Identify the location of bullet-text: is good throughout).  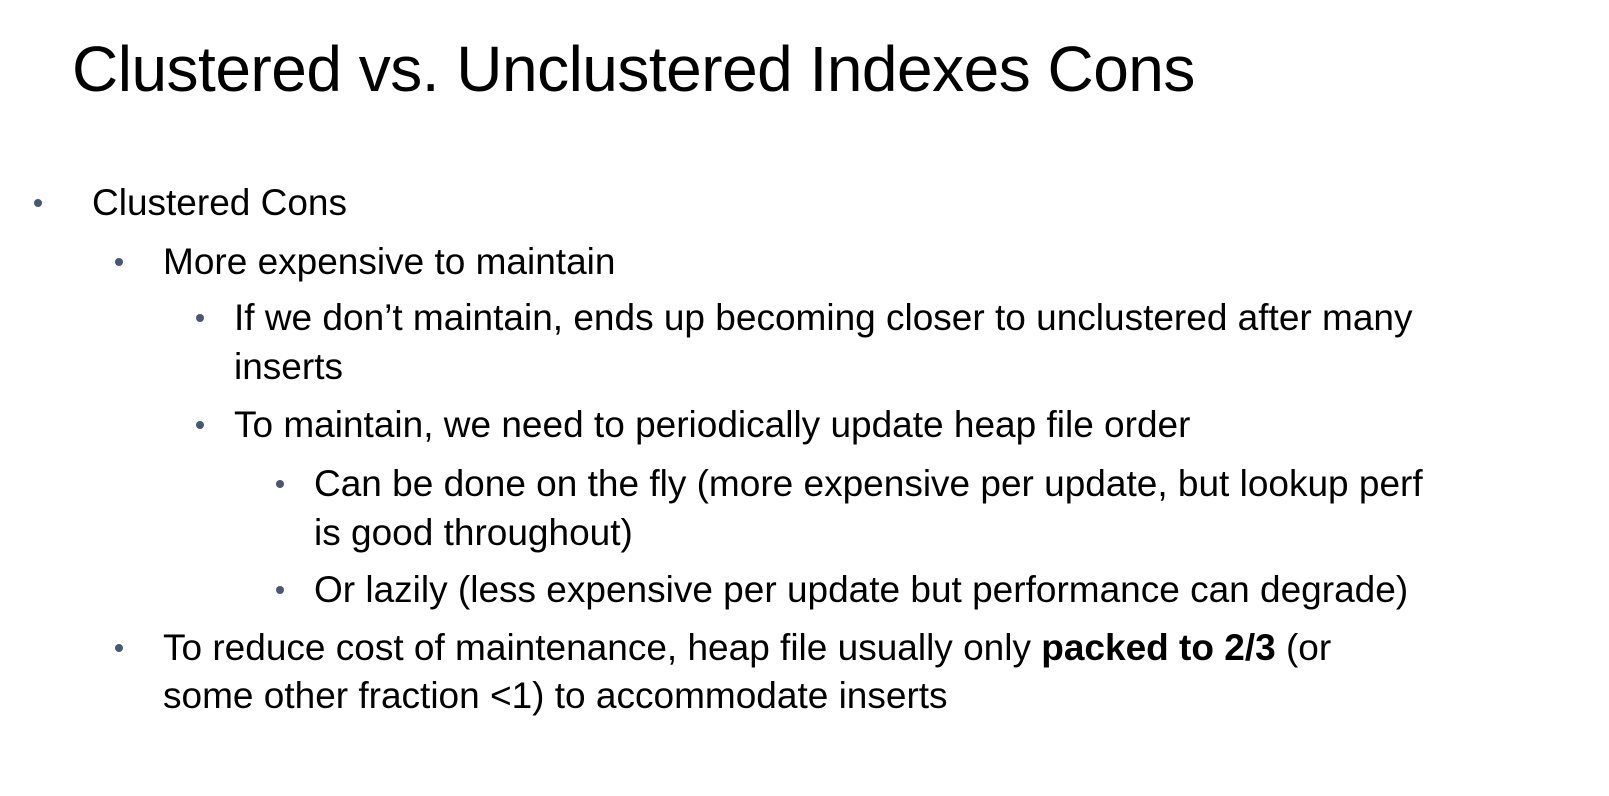
(473, 532).